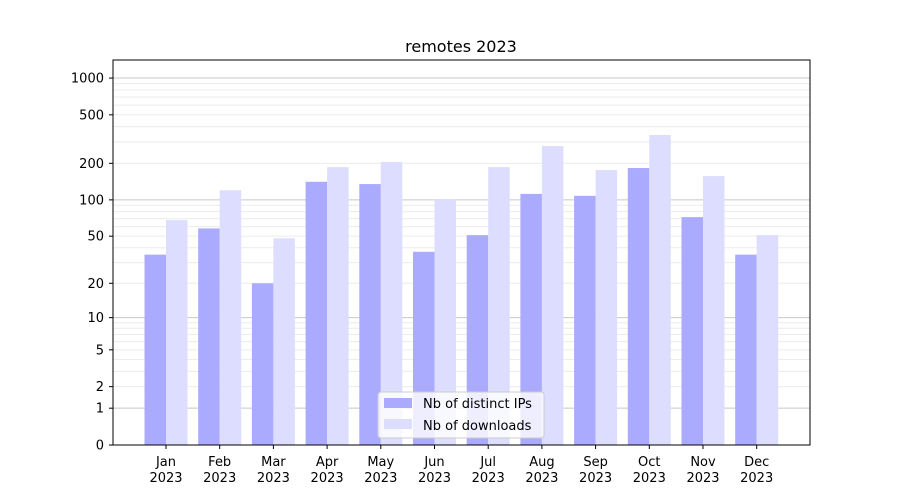 The image size is (900, 504). What do you see at coordinates (95, 284) in the screenshot?
I see `y-tick-label: 20` at bounding box center [95, 284].